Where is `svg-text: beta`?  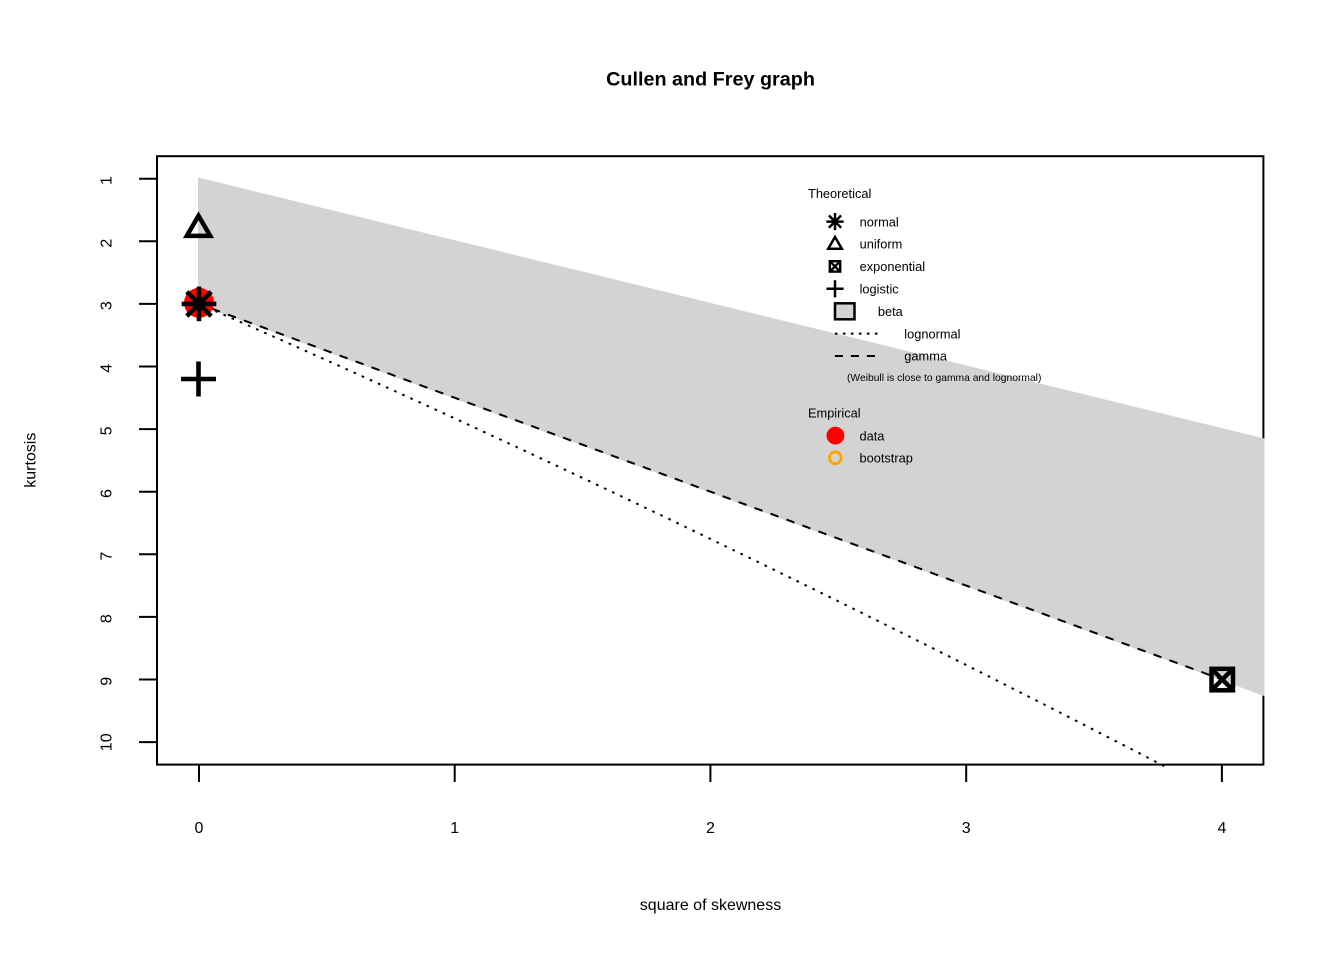
svg-text: beta is located at coordinates (891, 311).